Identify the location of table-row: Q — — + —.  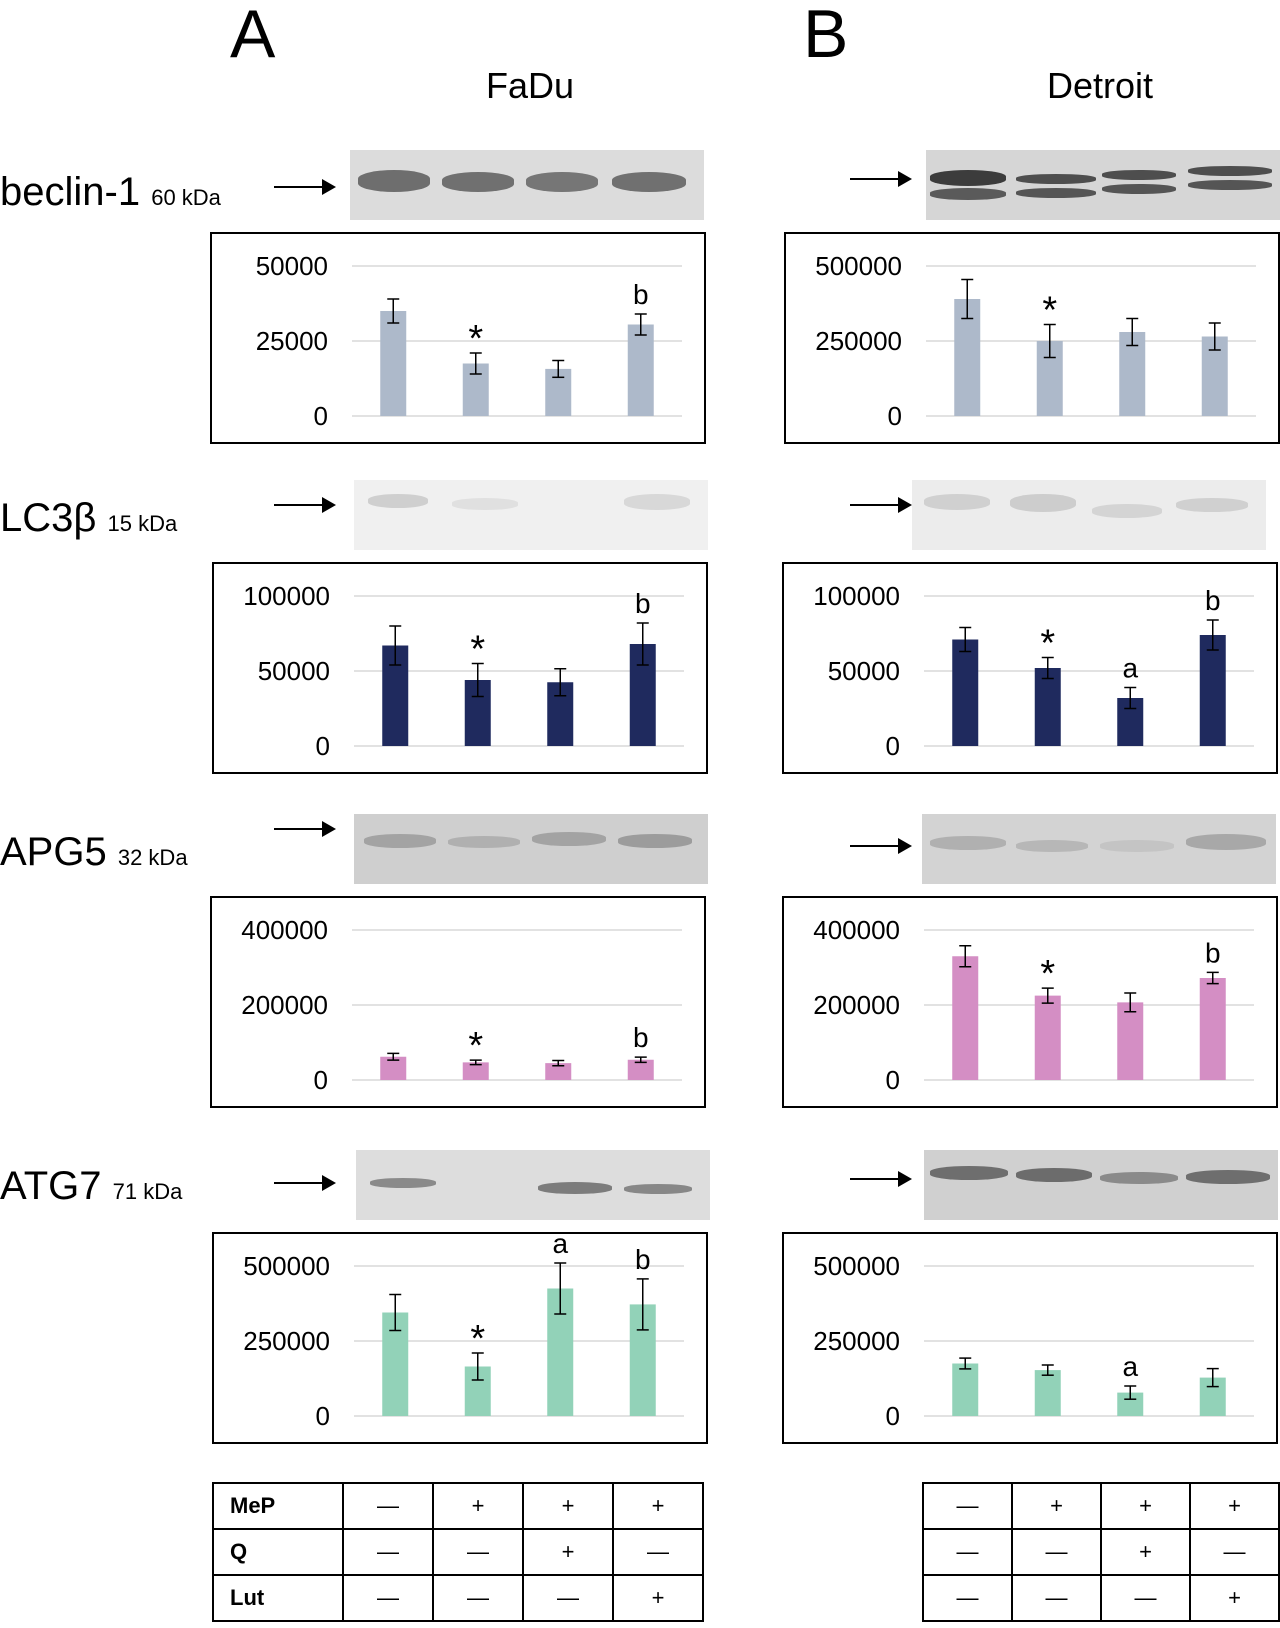
(458, 1552).